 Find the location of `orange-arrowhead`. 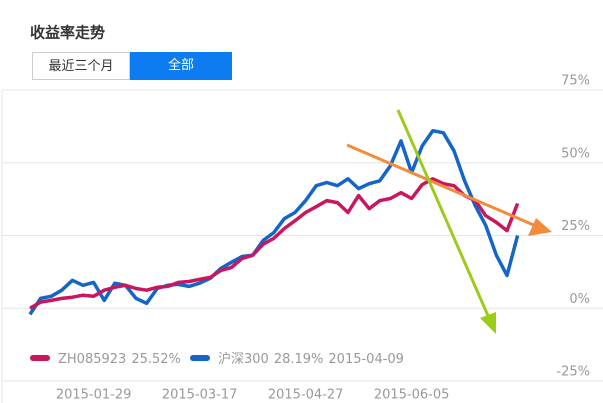

orange-arrowhead is located at coordinates (540, 227).